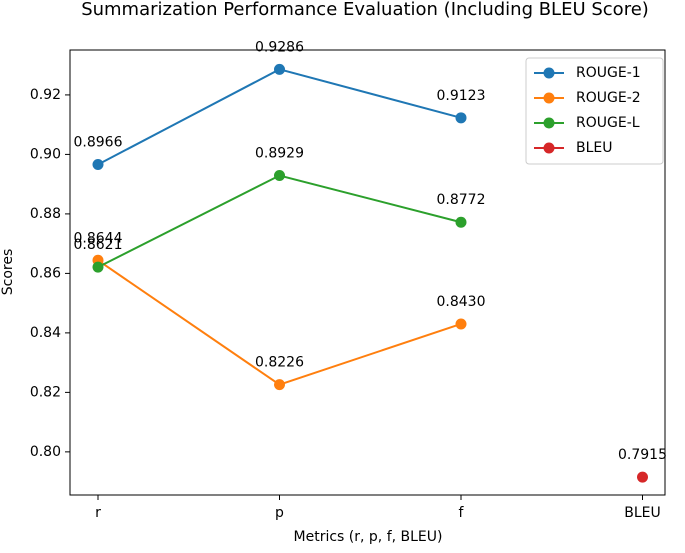 The image size is (685, 553). What do you see at coordinates (461, 96) in the screenshot?
I see `data-label: 0.9123` at bounding box center [461, 96].